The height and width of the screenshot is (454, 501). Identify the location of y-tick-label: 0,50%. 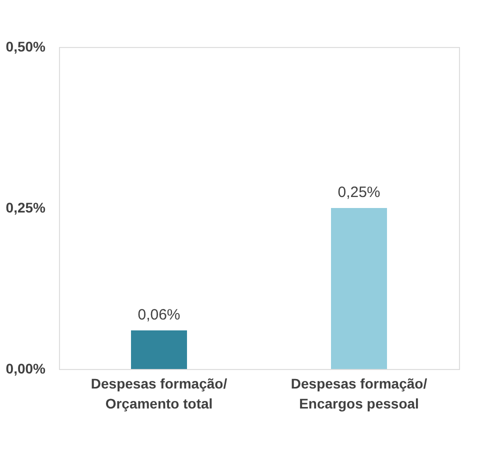
(26, 46).